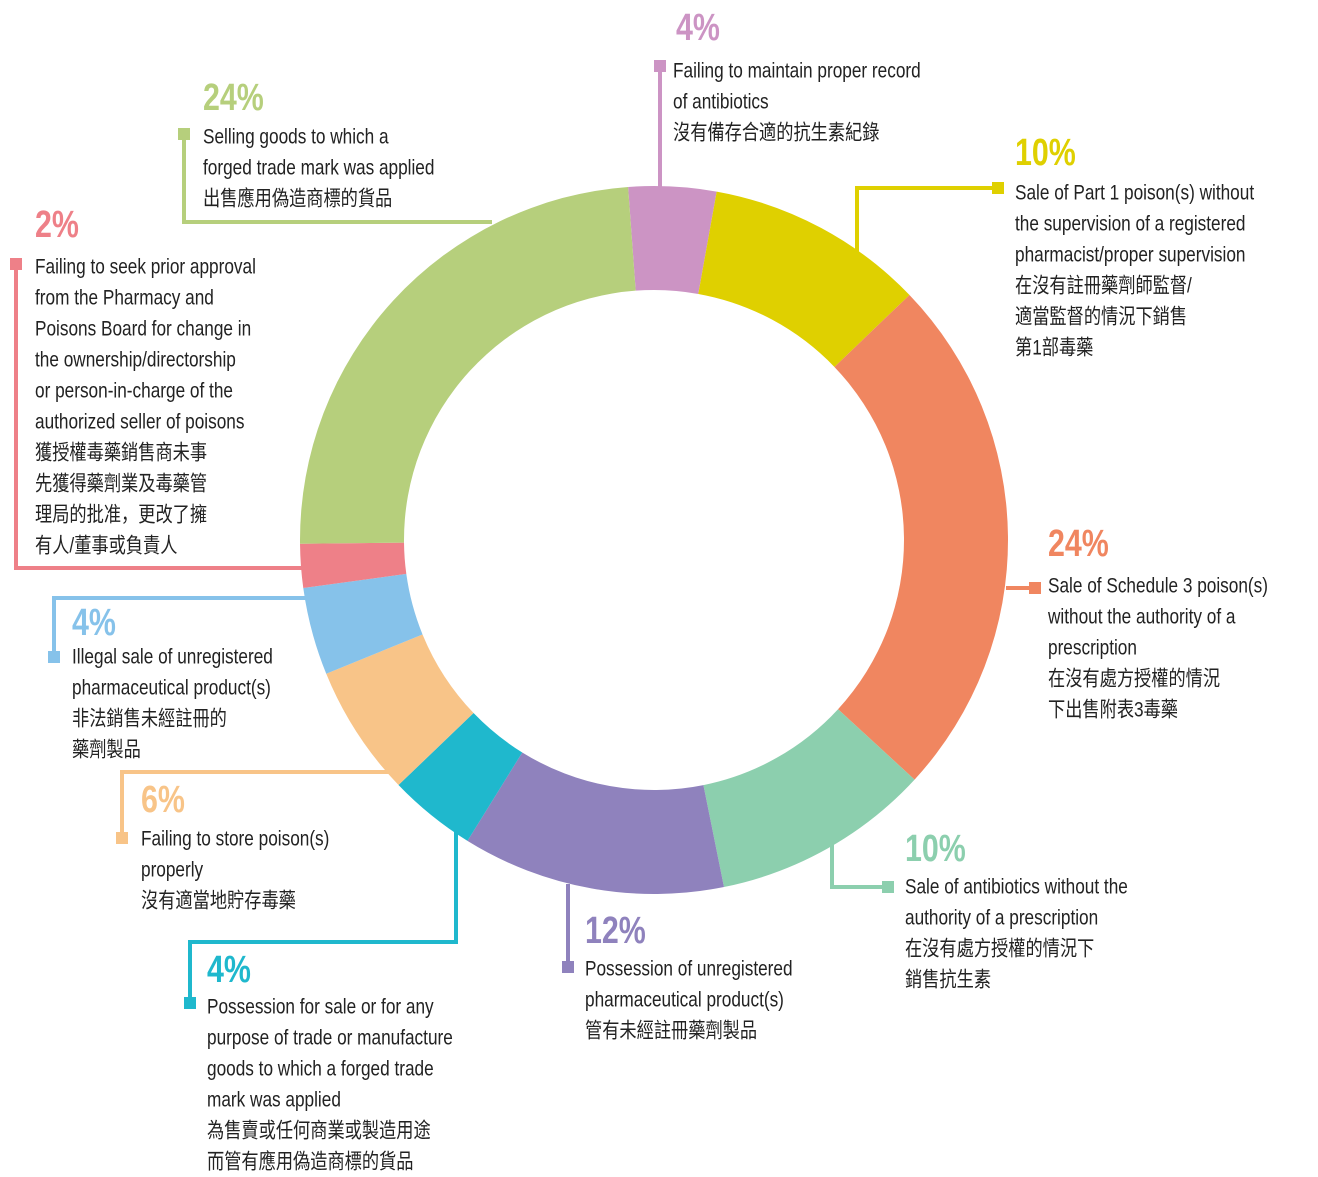  Describe the element at coordinates (1054, 348) in the screenshot. I see `segment-label: 第1部毒藥` at that location.